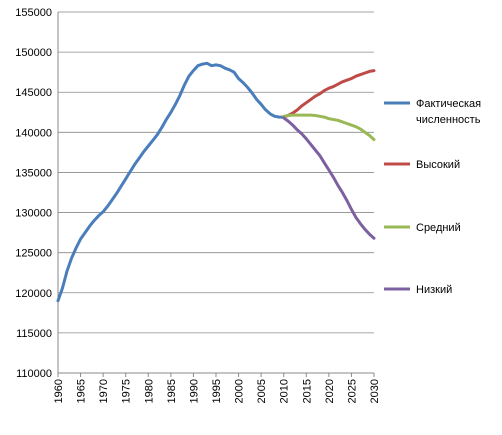  Describe the element at coordinates (33, 133) in the screenshot. I see `y-tick-label: 140000` at that location.